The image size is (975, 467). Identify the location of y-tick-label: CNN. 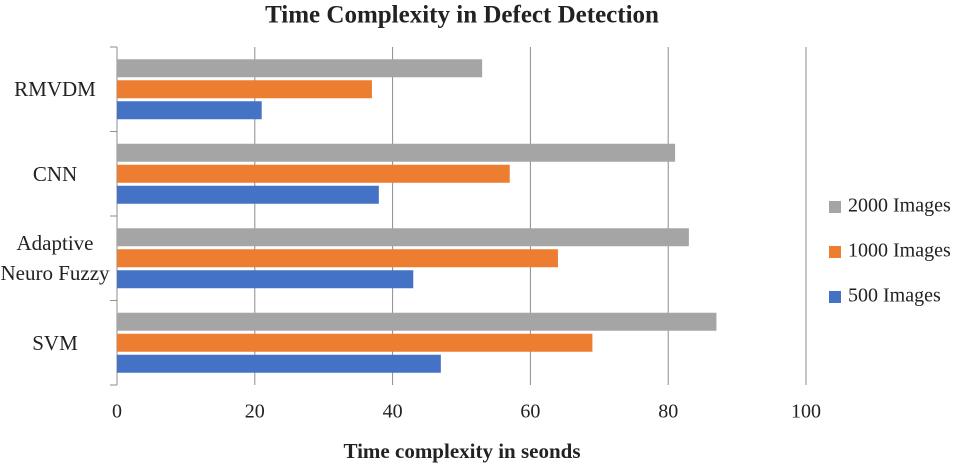
(55, 173).